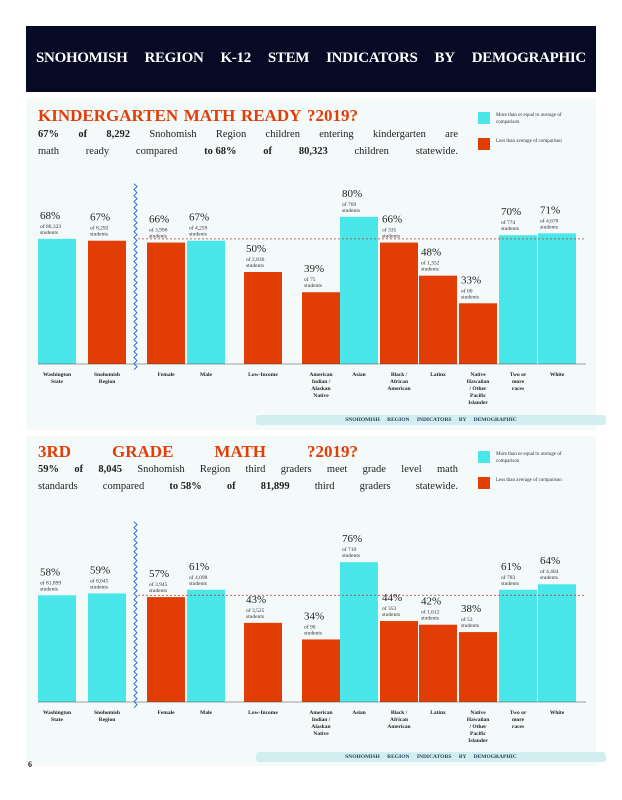  What do you see at coordinates (478, 403) in the screenshot?
I see `category-label: Islander` at bounding box center [478, 403].